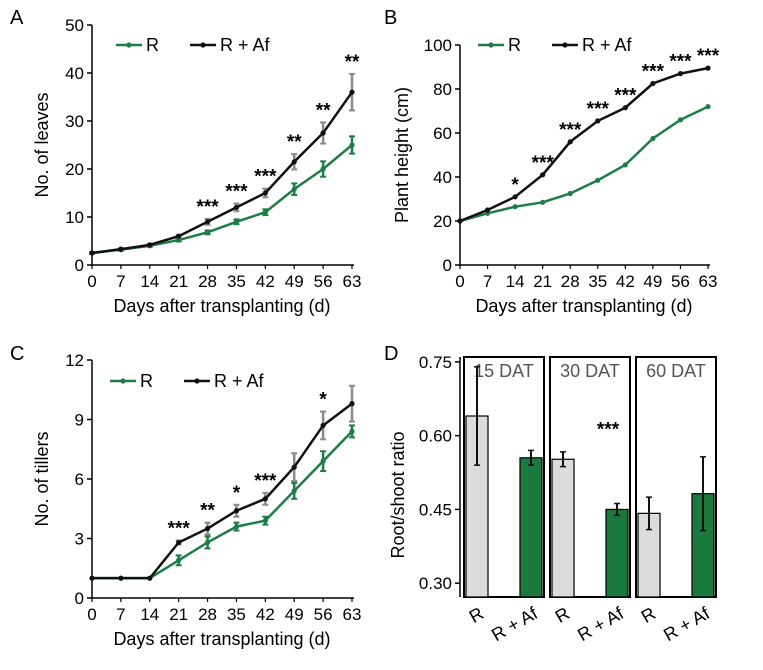 This screenshot has height=670, width=763. Describe the element at coordinates (79, 479) in the screenshot. I see `y-tick-label: 6` at that location.